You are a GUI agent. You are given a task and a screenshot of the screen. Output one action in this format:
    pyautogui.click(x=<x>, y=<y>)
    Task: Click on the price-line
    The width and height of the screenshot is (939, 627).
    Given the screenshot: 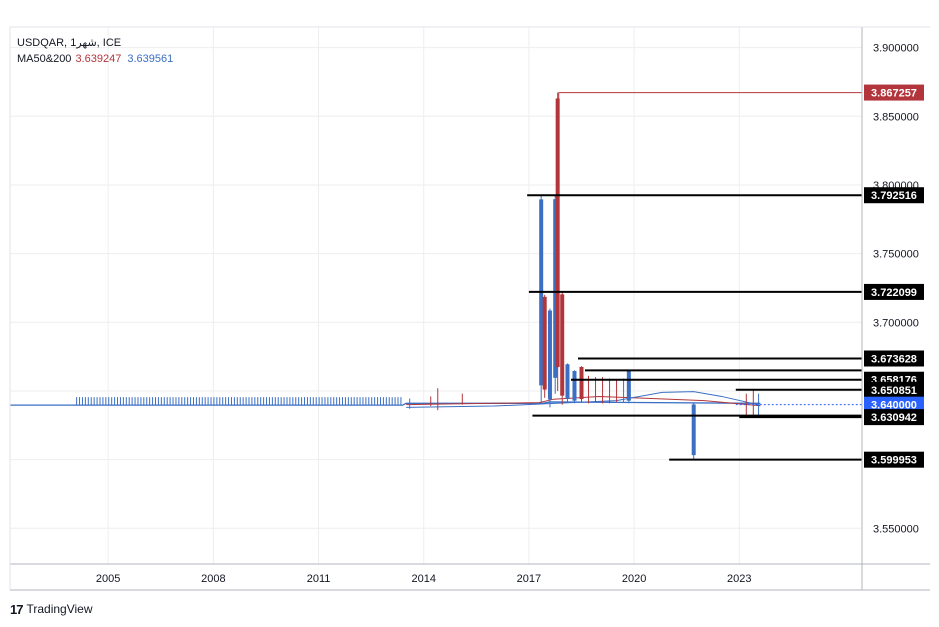 What is the action you would take?
    pyautogui.click(x=385, y=403)
    